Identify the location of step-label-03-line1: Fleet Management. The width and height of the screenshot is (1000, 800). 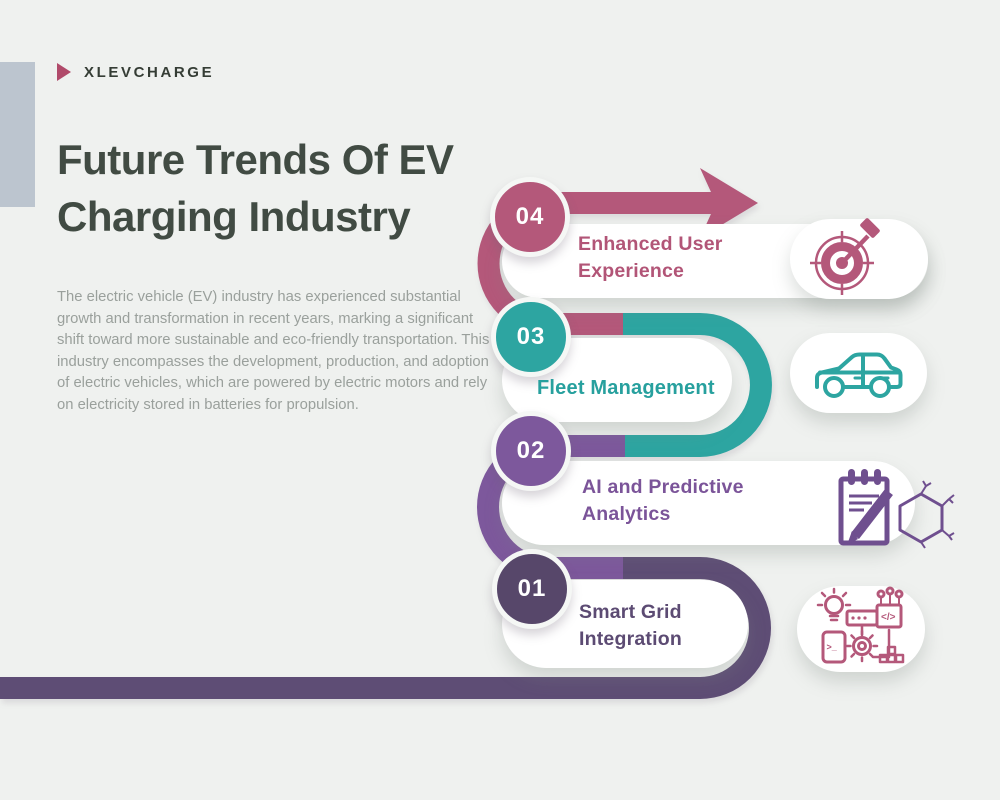
(626, 388).